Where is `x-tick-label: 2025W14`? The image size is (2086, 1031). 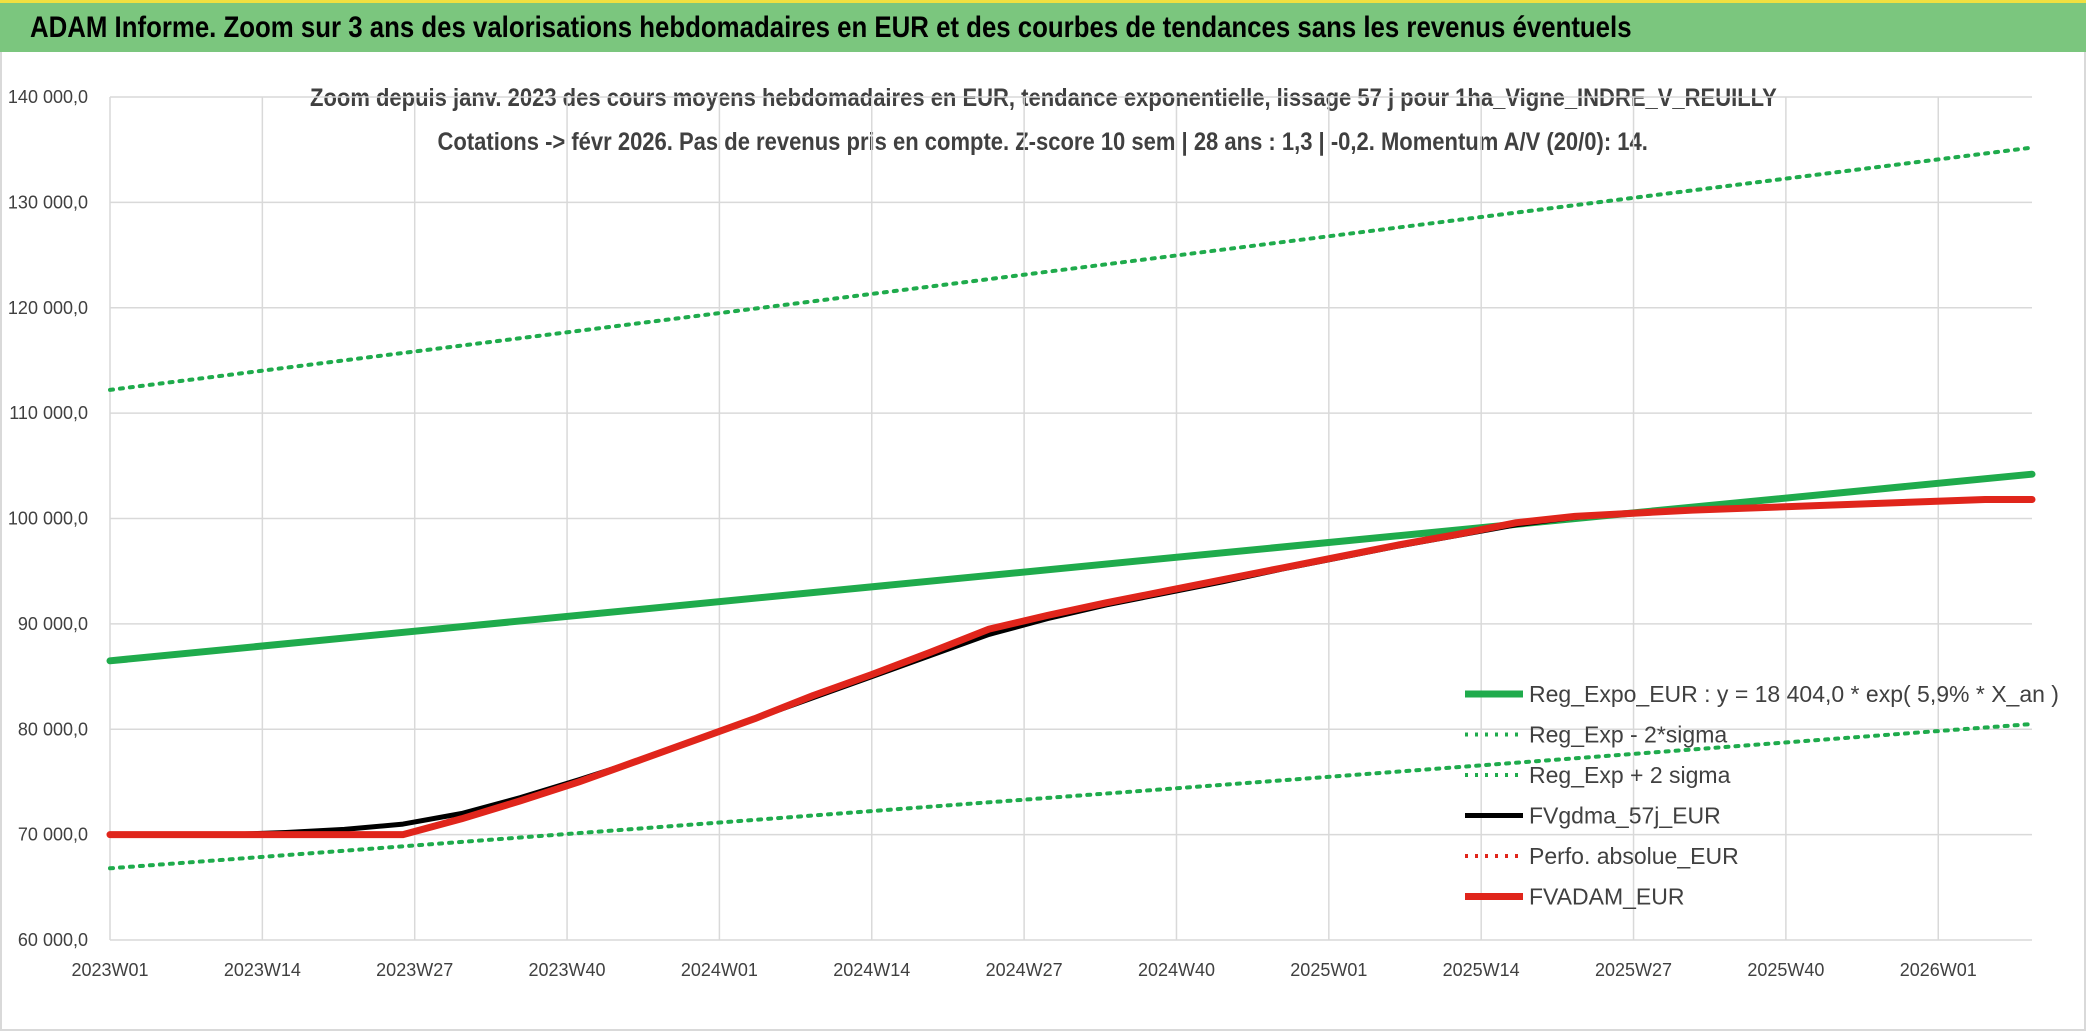
x-tick-label: 2025W14 is located at coordinates (1481, 970).